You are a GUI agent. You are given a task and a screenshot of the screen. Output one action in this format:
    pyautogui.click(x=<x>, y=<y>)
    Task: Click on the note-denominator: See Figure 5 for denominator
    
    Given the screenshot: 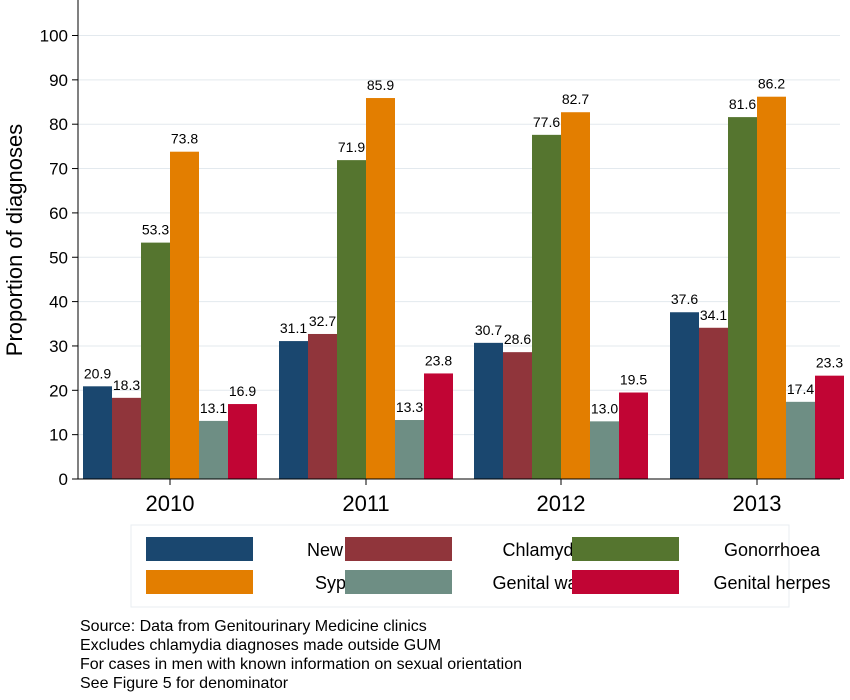 What is the action you would take?
    pyautogui.click(x=184, y=683)
    